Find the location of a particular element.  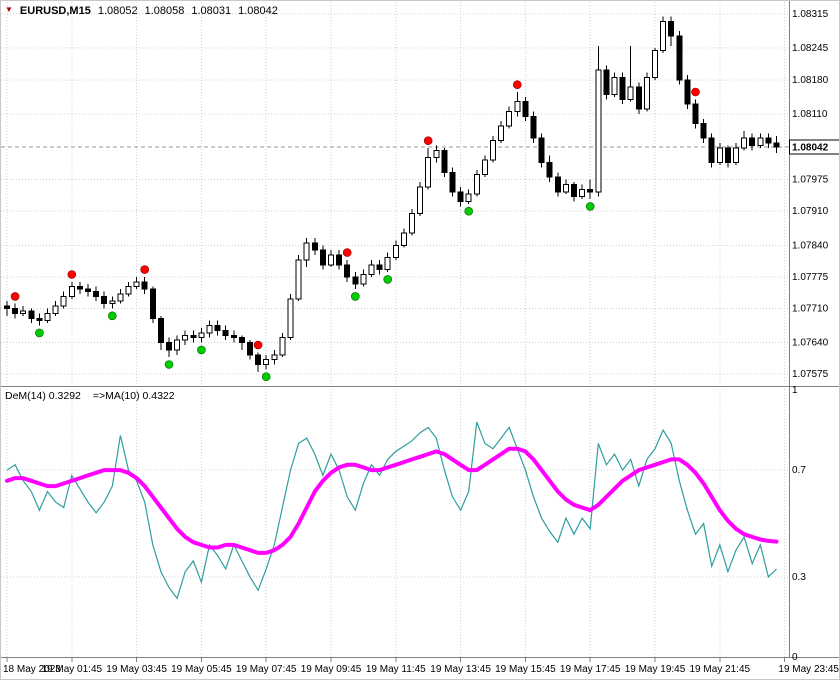

time-axis-label: 19 May 19:45 is located at coordinates (655, 669).